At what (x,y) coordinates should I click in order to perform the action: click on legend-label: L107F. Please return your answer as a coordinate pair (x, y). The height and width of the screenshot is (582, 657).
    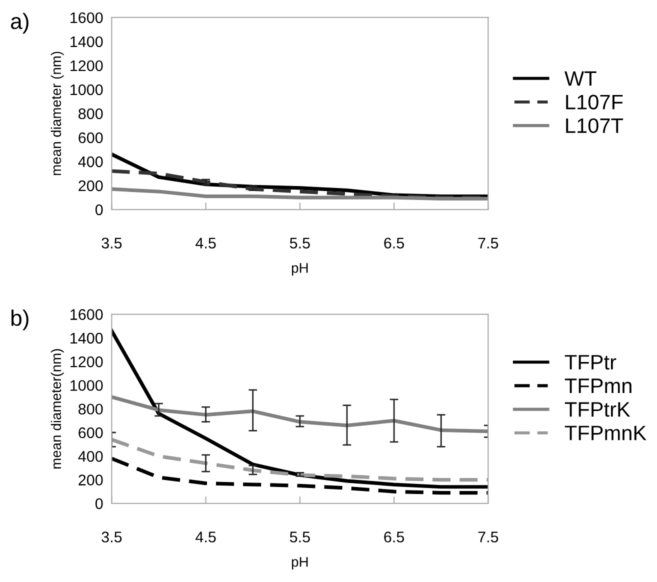
    Looking at the image, I should click on (594, 102).